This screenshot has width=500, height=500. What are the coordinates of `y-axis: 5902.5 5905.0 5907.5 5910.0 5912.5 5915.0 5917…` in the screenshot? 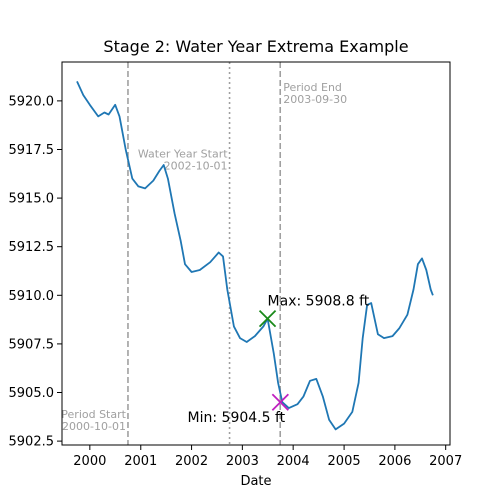 It's located at (35, 272).